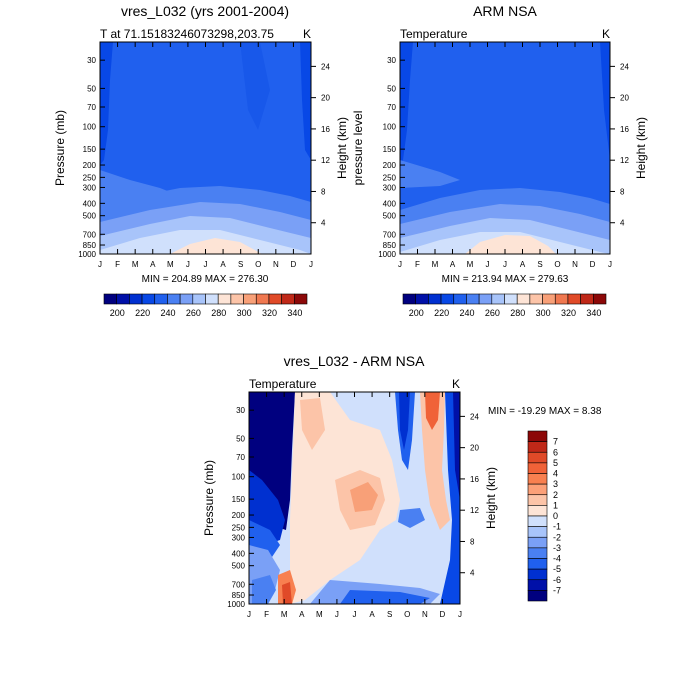 This screenshot has height=700, width=700. What do you see at coordinates (283, 384) in the screenshot?
I see `panel-diff-subtitle: Temperature` at bounding box center [283, 384].